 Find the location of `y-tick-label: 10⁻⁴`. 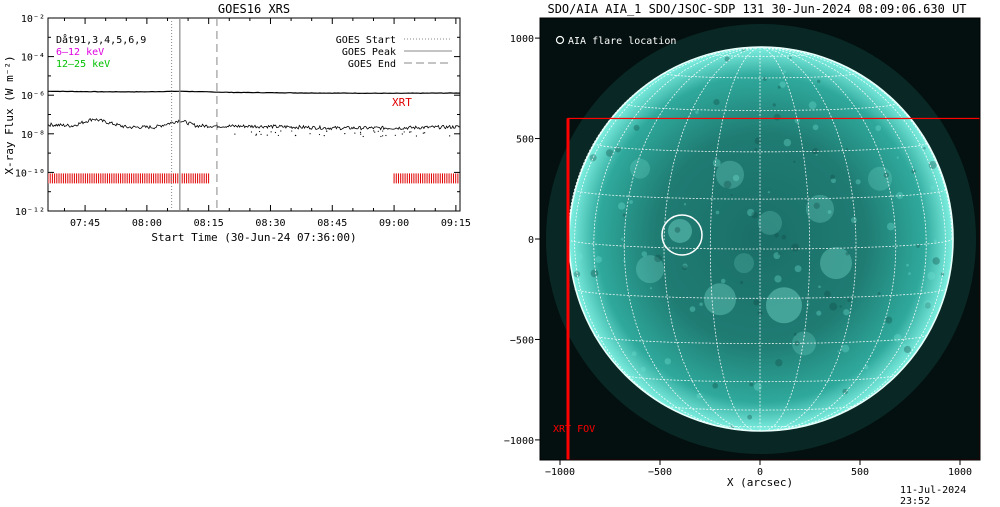

y-tick-label: 10⁻⁴ is located at coordinates (33, 58).